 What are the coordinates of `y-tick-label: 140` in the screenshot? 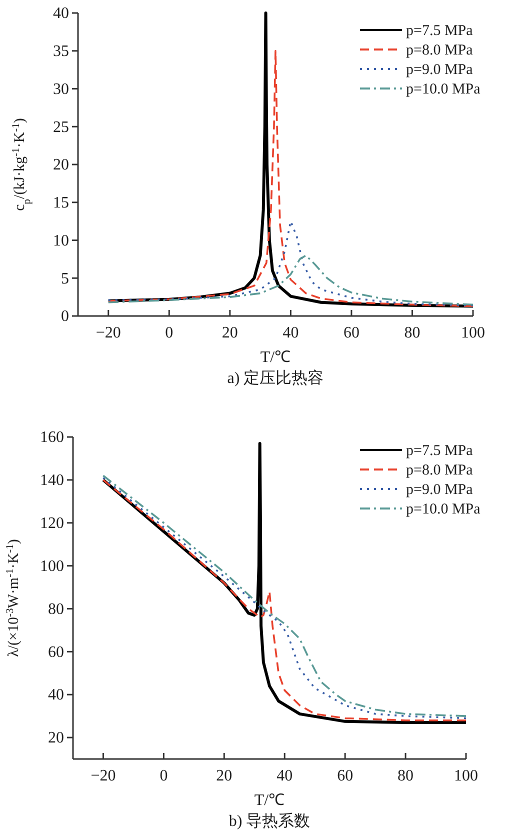 It's located at (52, 481).